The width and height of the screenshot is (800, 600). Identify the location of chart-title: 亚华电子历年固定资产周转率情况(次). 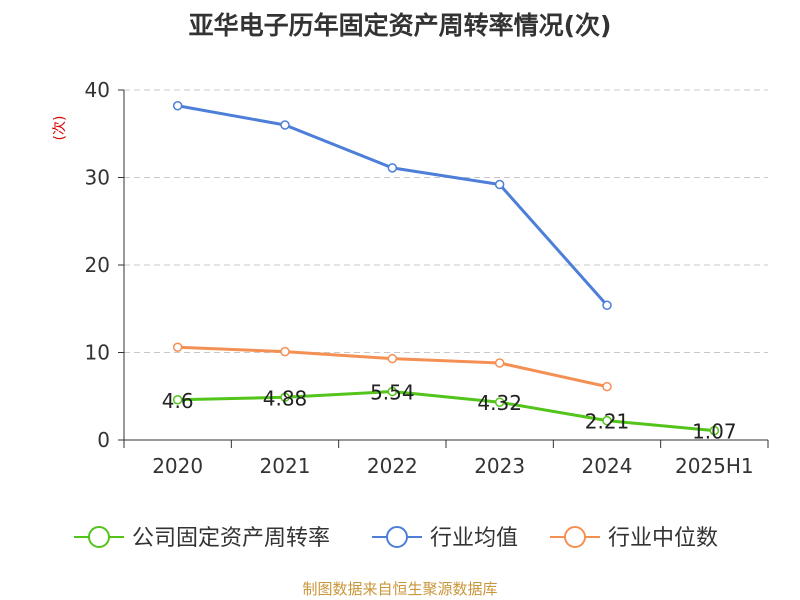
(400, 25).